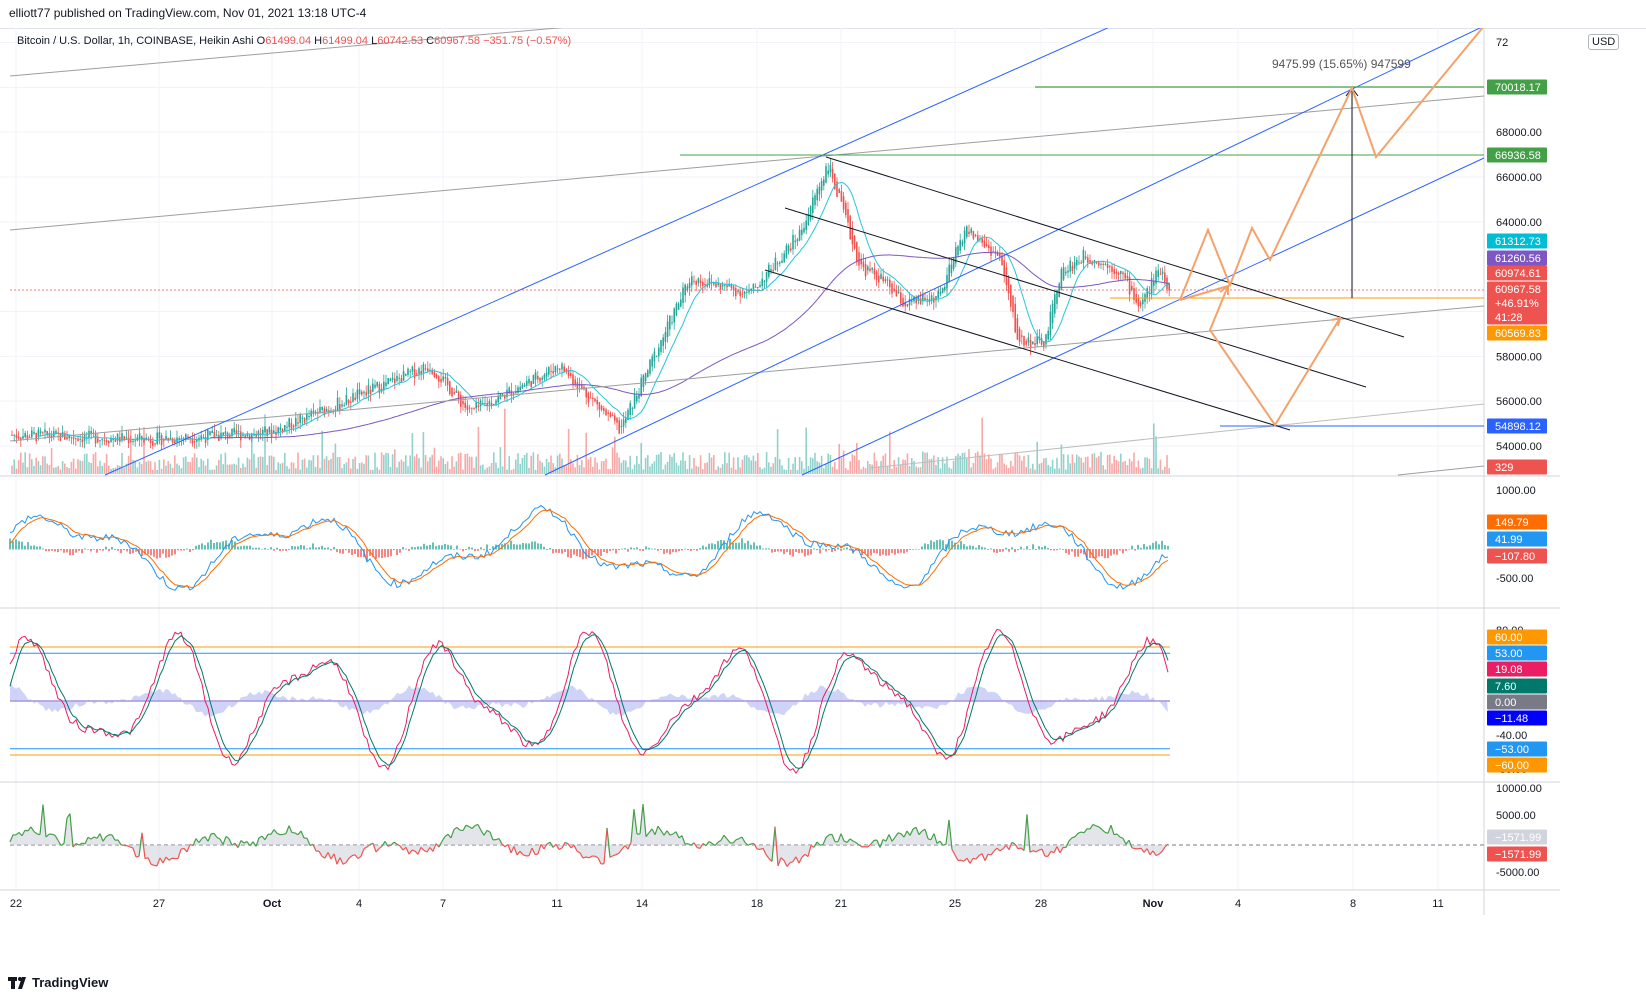 The image size is (1646, 997). Describe the element at coordinates (272, 904) in the screenshot. I see `time-tick-label: Oct` at that location.